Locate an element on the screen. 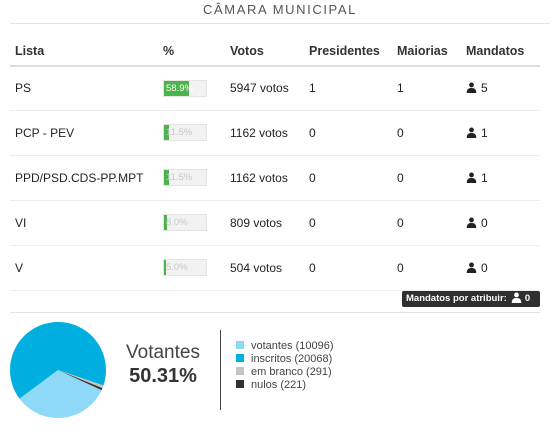  cell-lista: PS is located at coordinates (84, 88).